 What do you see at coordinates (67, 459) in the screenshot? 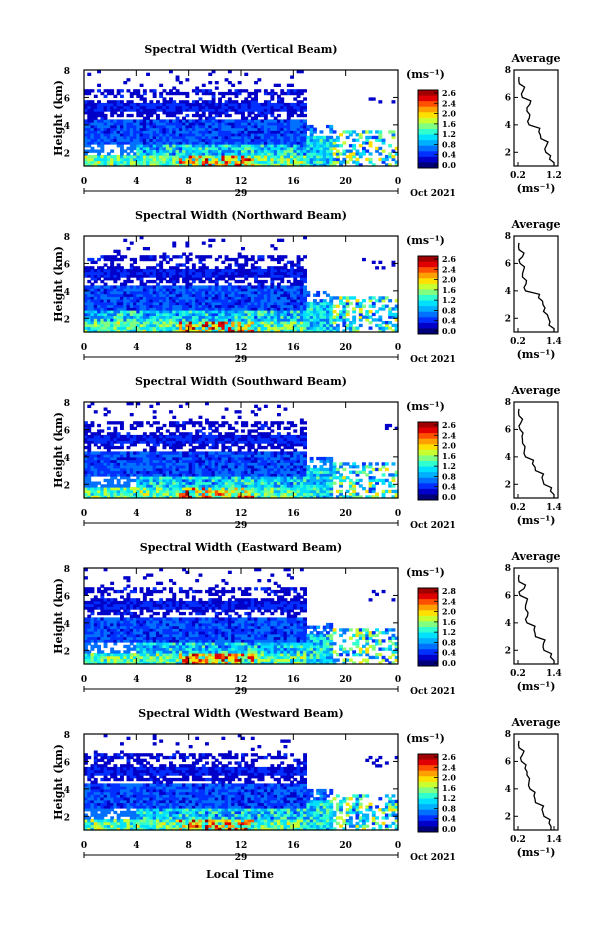
I see `y-tick-label: 4` at bounding box center [67, 459].